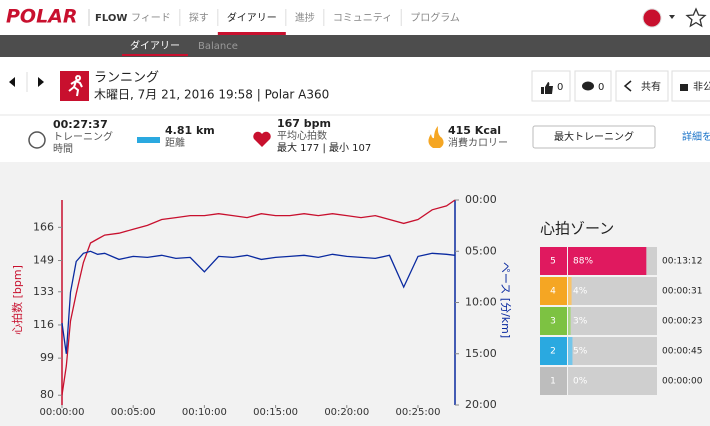 The image size is (710, 426). Describe the element at coordinates (701, 87) in the screenshot. I see `privacy: 非公` at that location.